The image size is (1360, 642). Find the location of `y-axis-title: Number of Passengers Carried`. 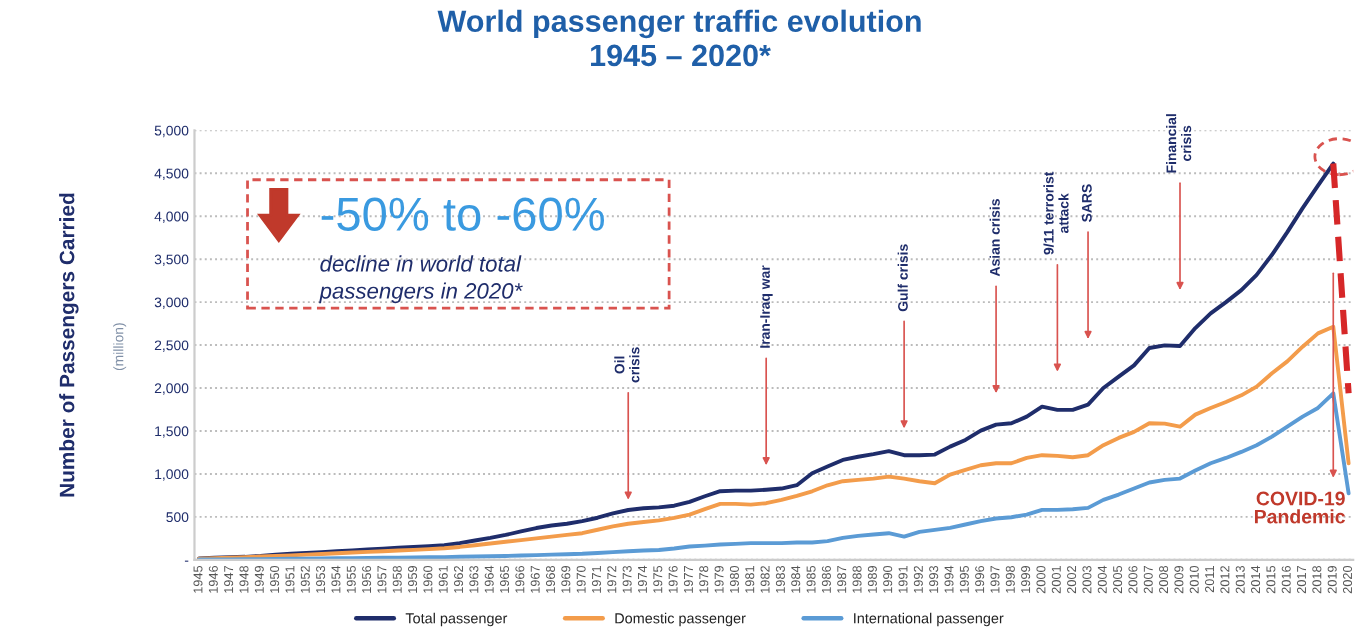

y-axis-title: Number of Passengers Carried is located at coordinates (69, 345).